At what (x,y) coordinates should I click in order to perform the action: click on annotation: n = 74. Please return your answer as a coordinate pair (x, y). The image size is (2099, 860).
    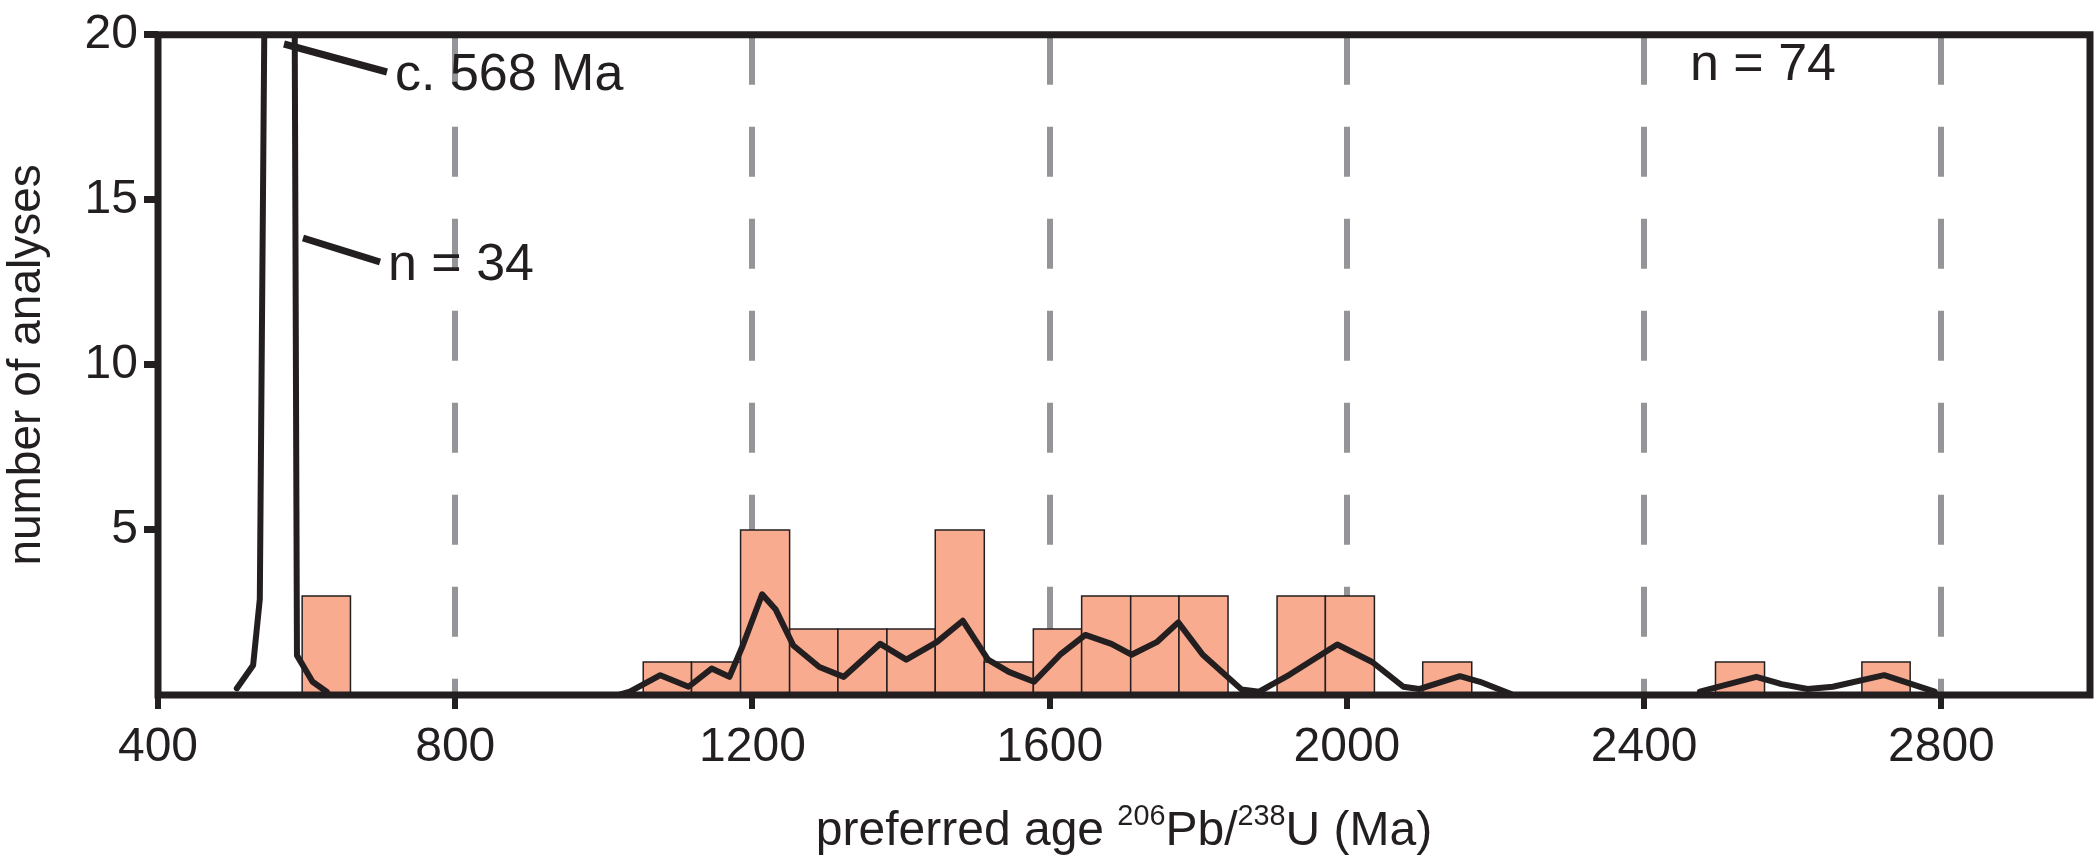
    Looking at the image, I should click on (1763, 62).